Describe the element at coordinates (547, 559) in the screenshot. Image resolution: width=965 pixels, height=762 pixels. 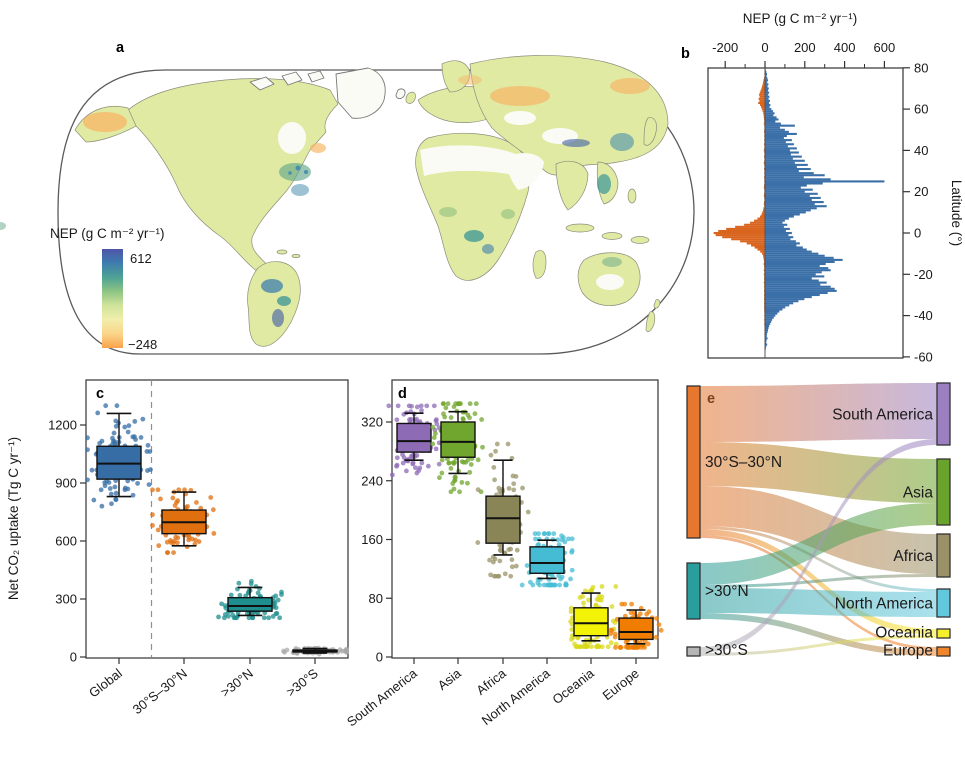
I see `box-north-america` at that location.